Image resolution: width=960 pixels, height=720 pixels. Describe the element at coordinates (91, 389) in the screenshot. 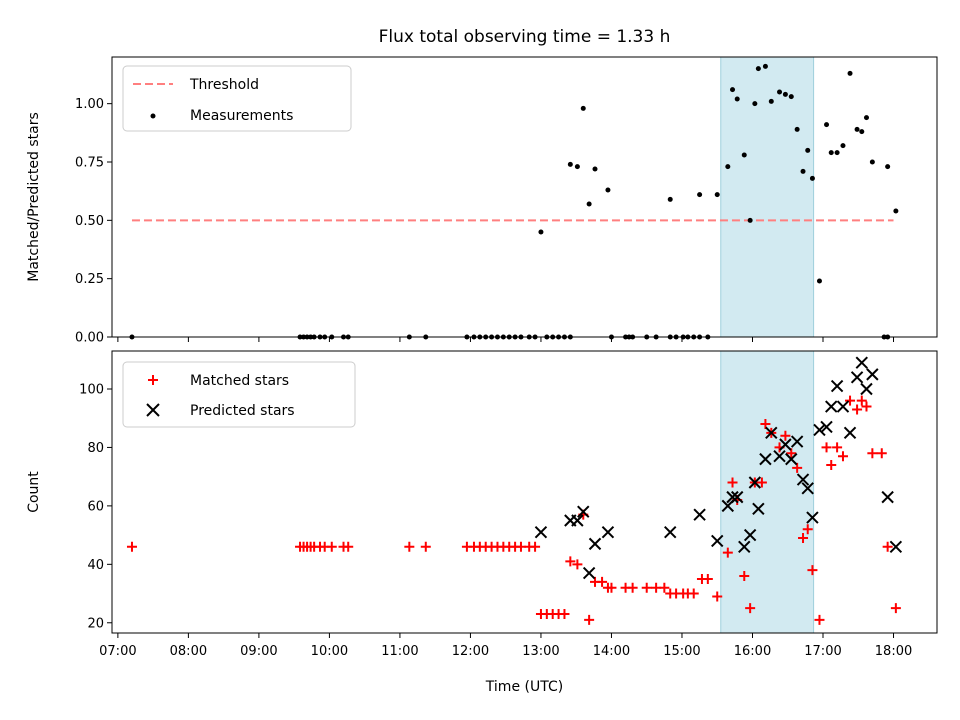

I see `bottom-y-tick-label: 100` at that location.